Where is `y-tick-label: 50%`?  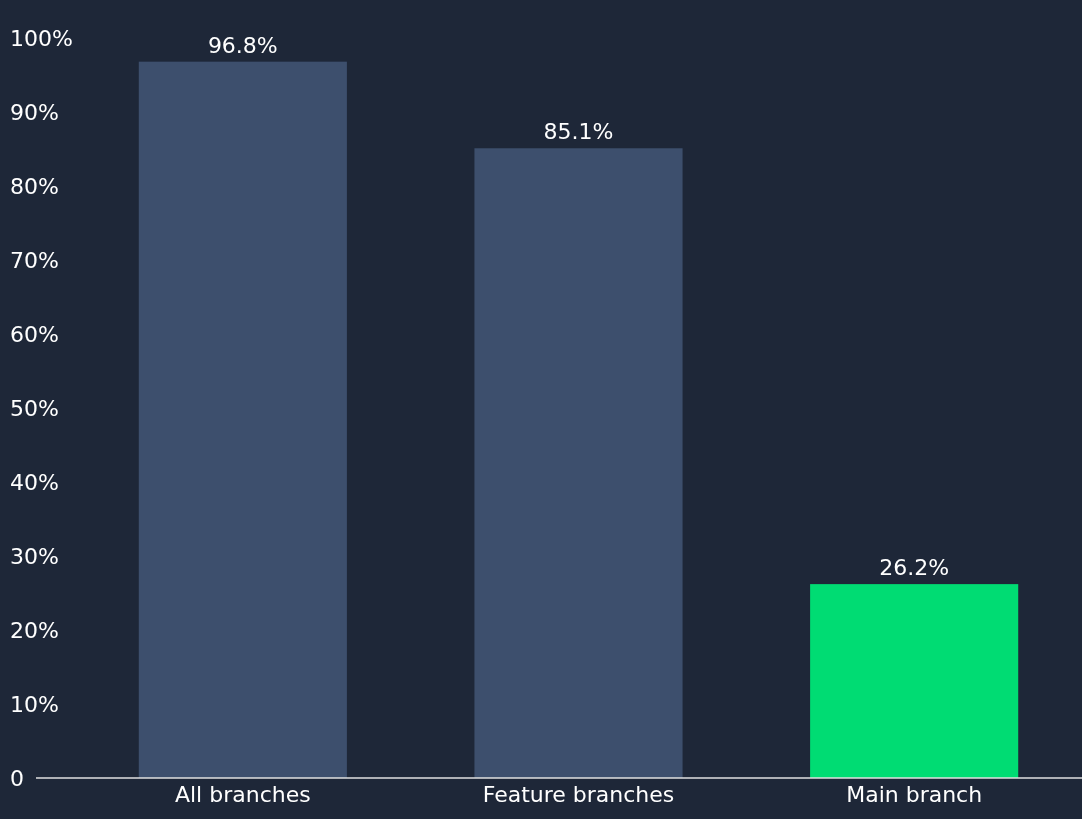 y-tick-label: 50% is located at coordinates (34, 408).